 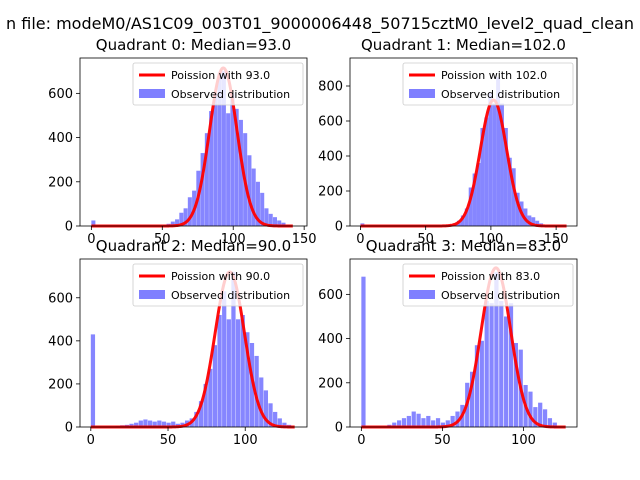 I want to click on chart-title: Quadrant 3: Median=83.0, so click(x=463, y=246).